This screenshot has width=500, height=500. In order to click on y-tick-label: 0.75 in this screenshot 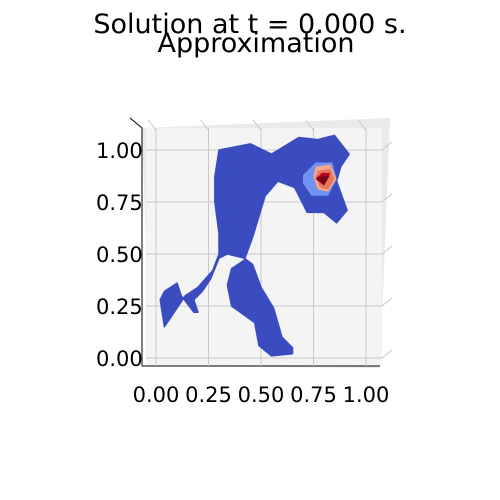, I will do `click(119, 203)`.